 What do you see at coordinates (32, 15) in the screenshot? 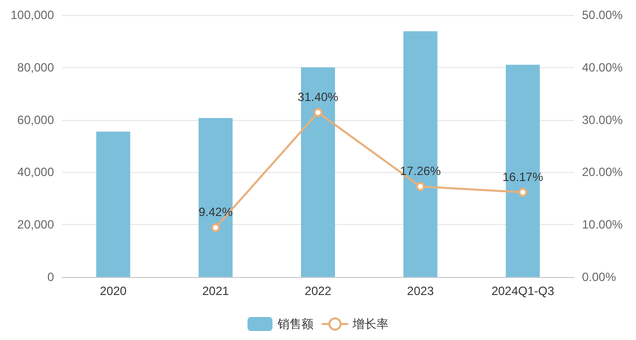
I see `y-tick-label: 100,000` at bounding box center [32, 15].